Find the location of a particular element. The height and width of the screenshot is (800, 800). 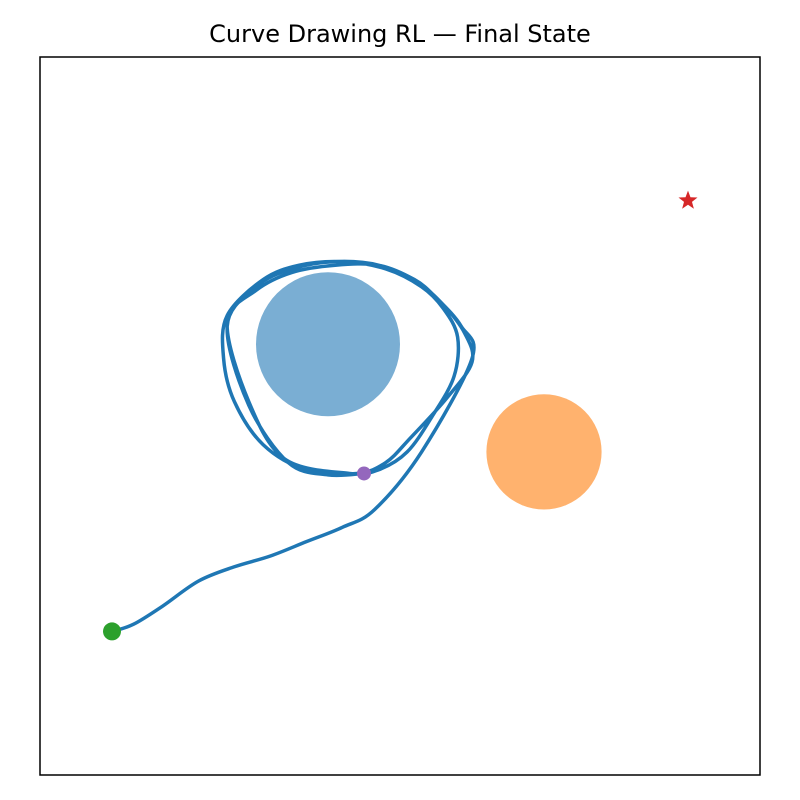

target-star-marker is located at coordinates (688, 199).